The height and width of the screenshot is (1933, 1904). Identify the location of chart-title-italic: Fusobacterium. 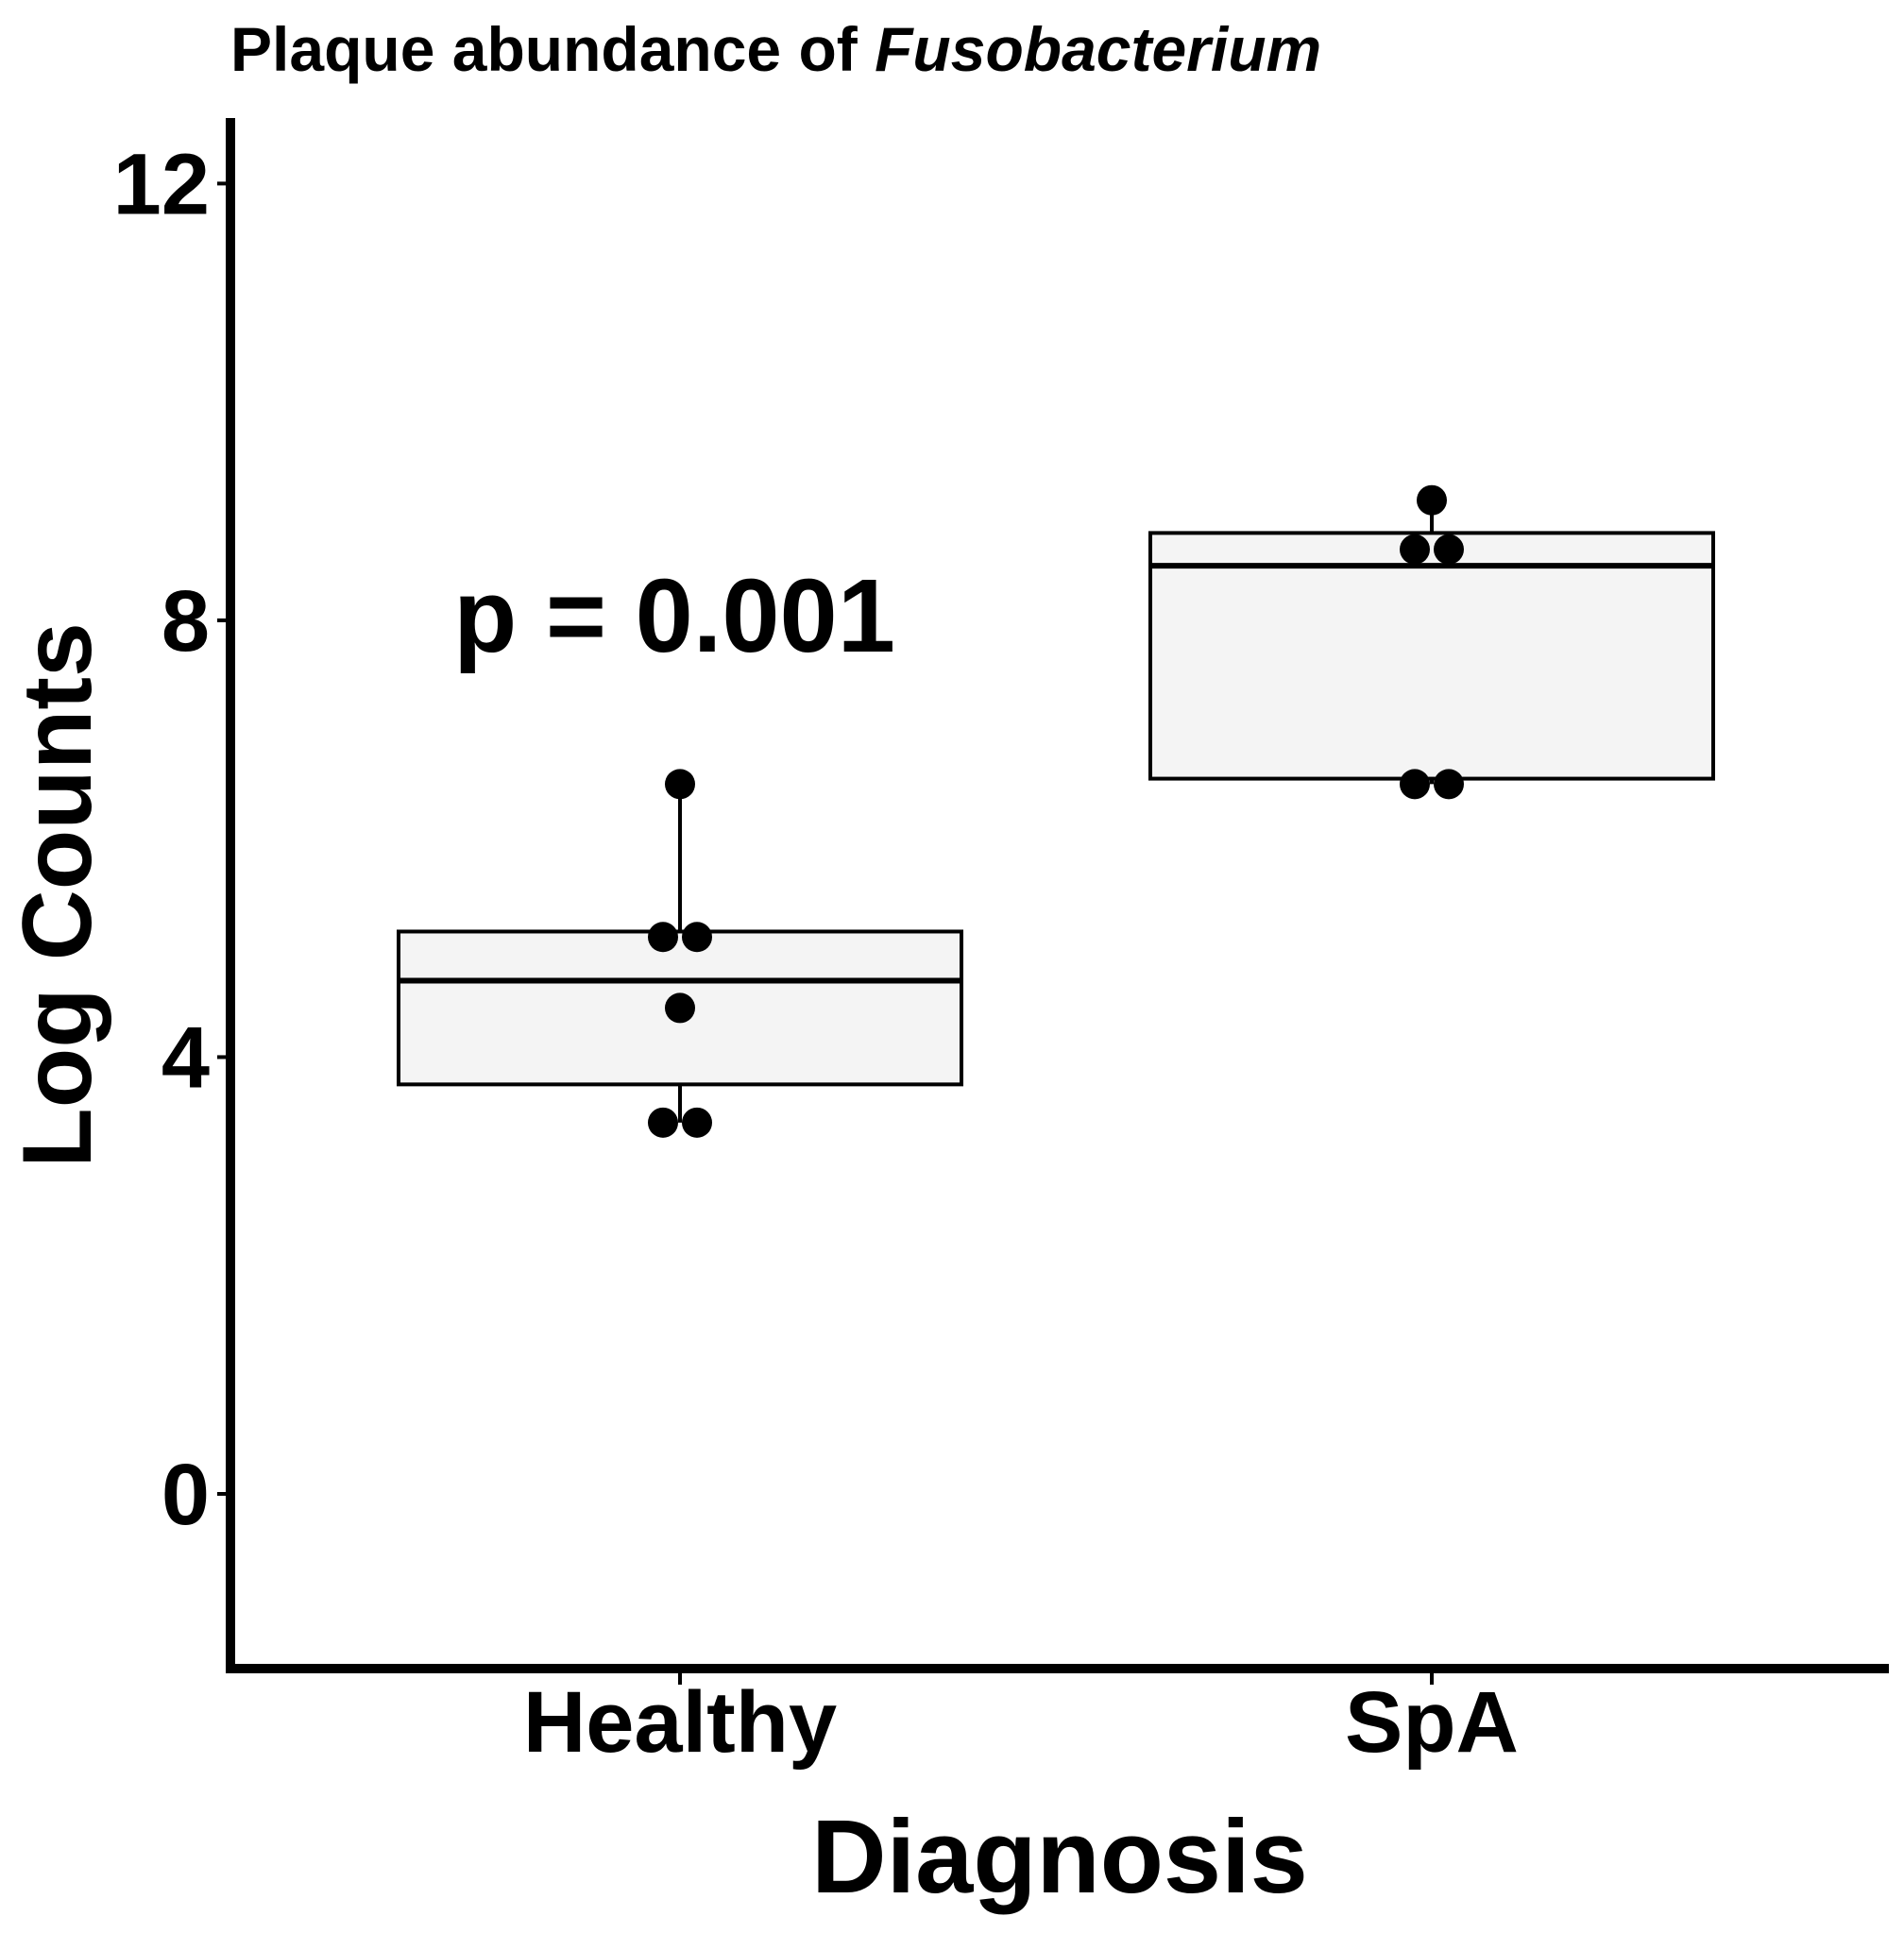
(1098, 49).